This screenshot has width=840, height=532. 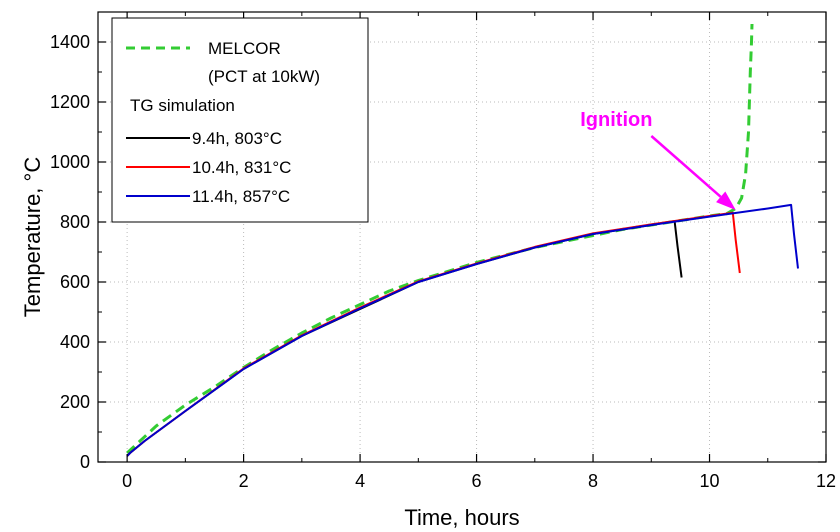 I want to click on y-tick-label: 1400, so click(x=70, y=42).